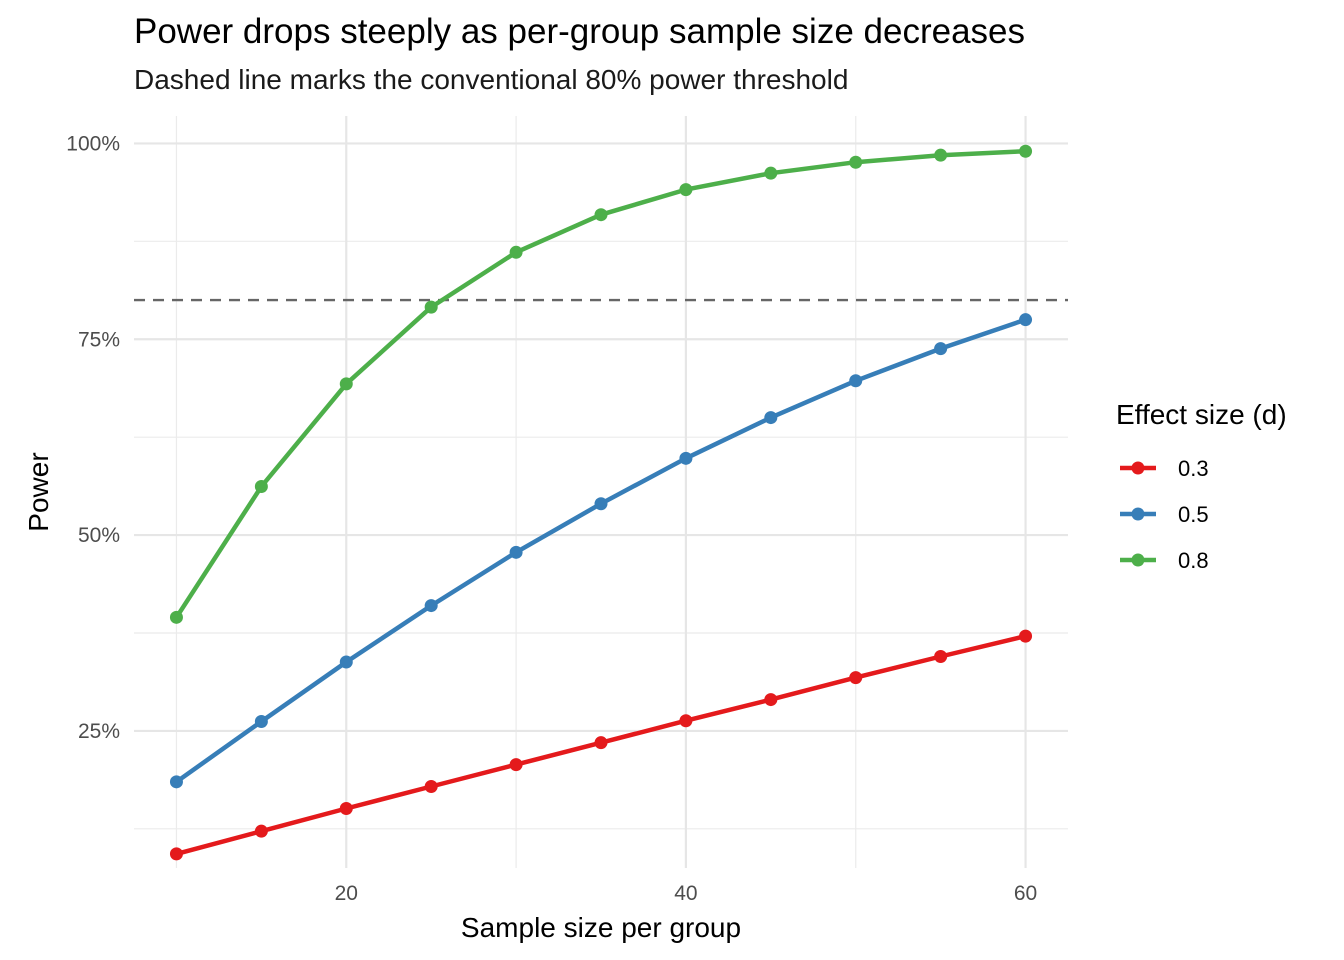 The height and width of the screenshot is (960, 1344). I want to click on x-tick-label: 20, so click(346, 893).